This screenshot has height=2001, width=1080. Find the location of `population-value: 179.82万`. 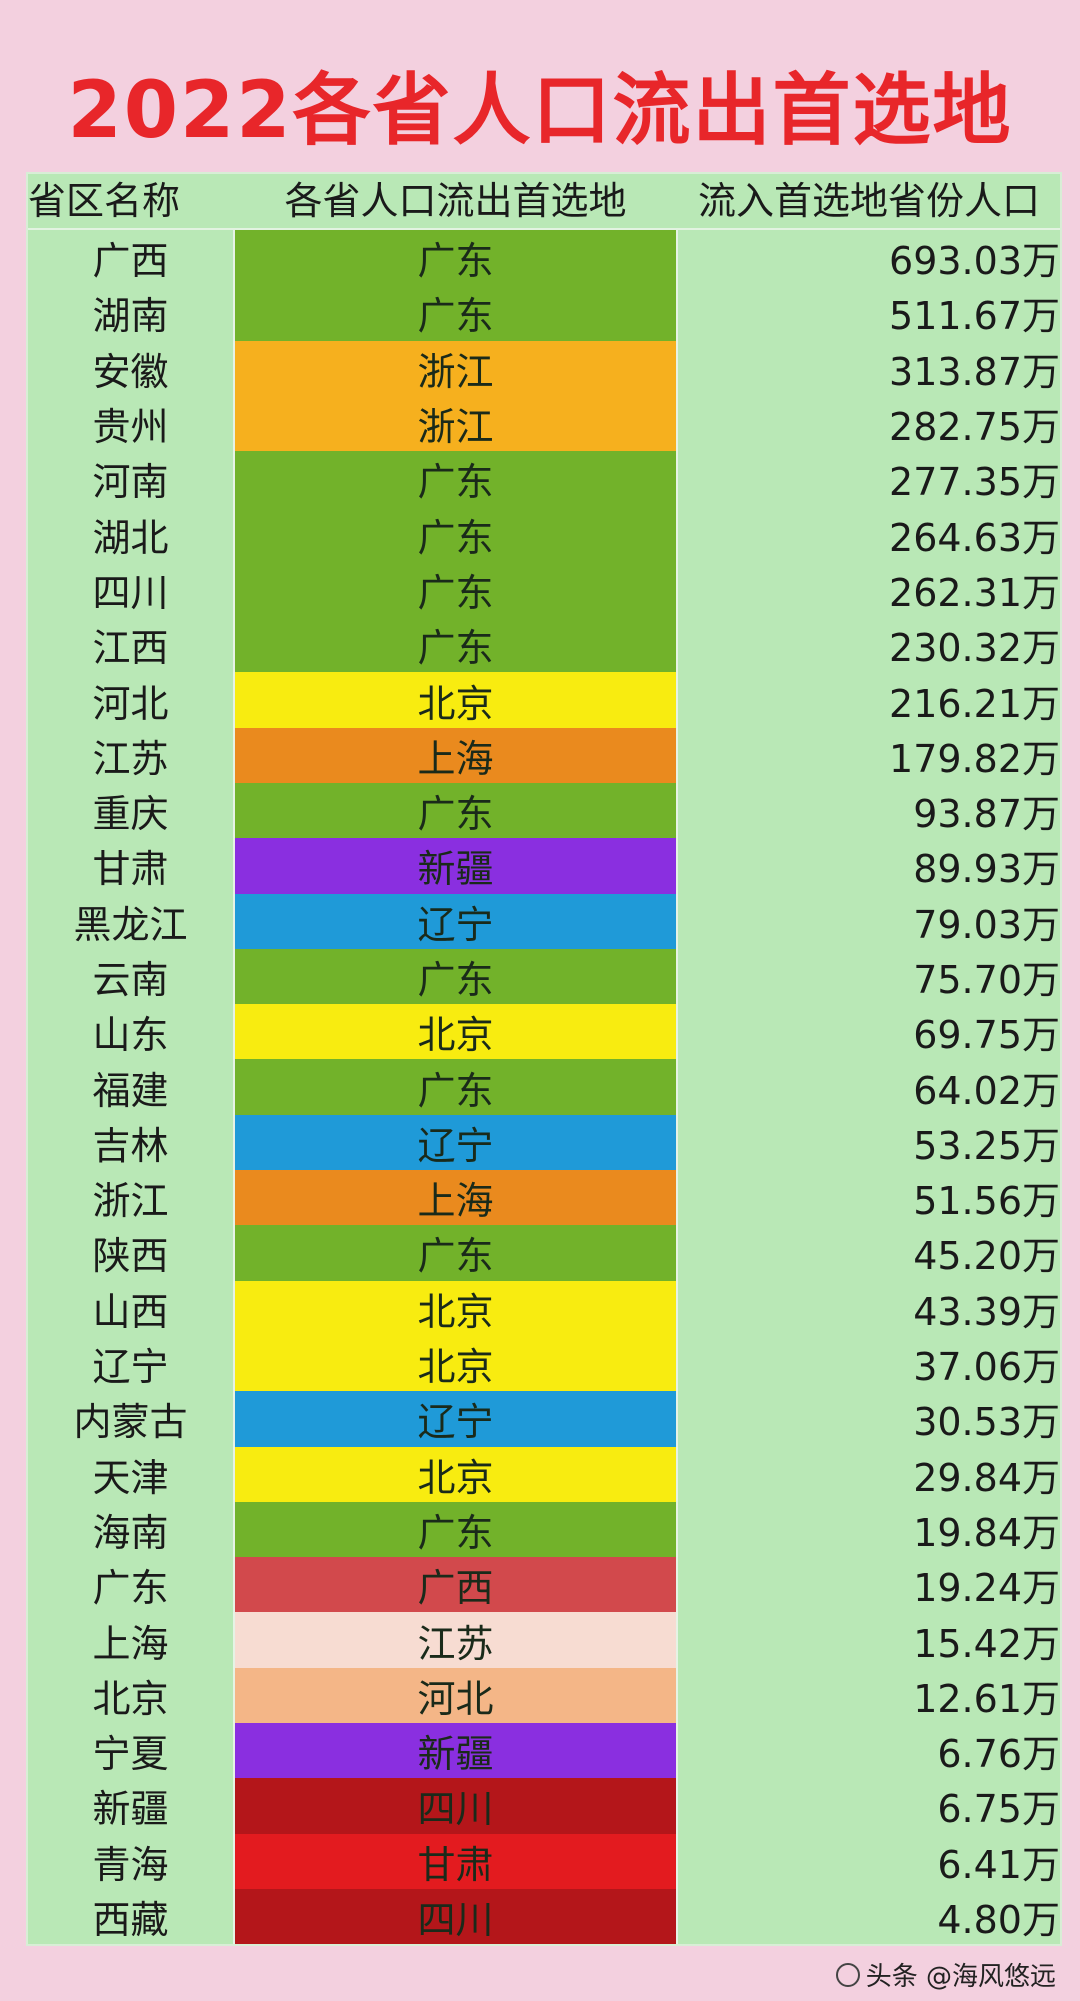

population-value: 179.82万 is located at coordinates (974, 758).